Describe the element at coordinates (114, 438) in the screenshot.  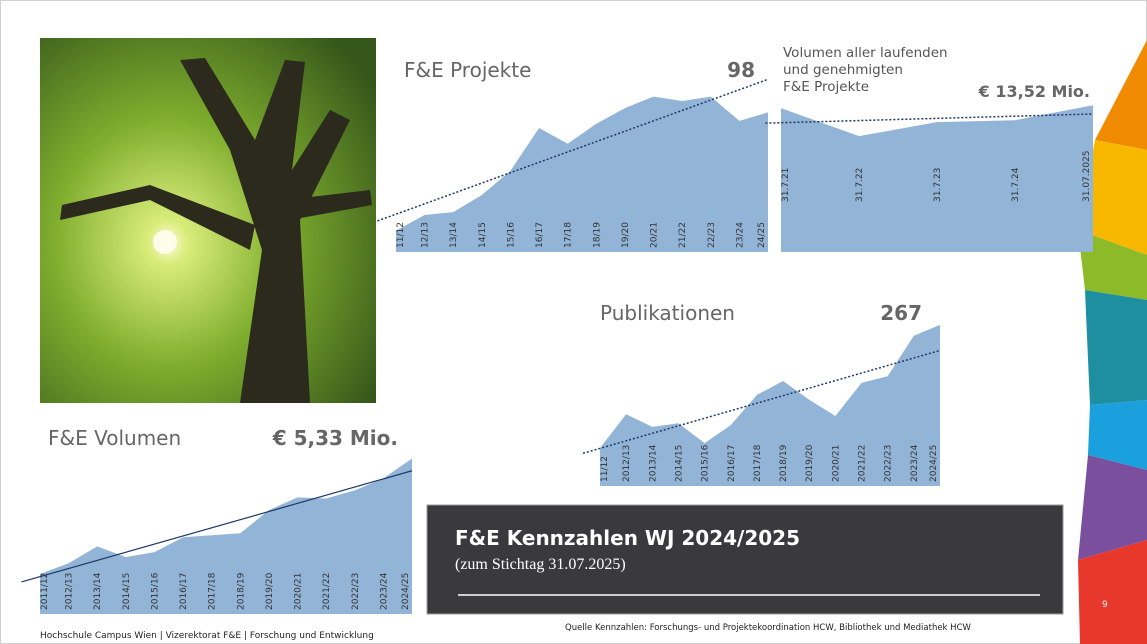
I see `chart-title: F&E Volumen` at that location.